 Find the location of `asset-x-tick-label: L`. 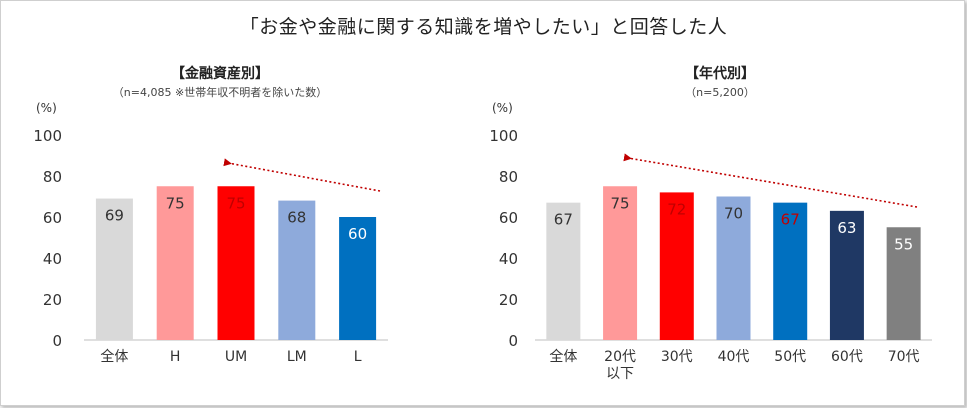

asset-x-tick-label: L is located at coordinates (358, 357).